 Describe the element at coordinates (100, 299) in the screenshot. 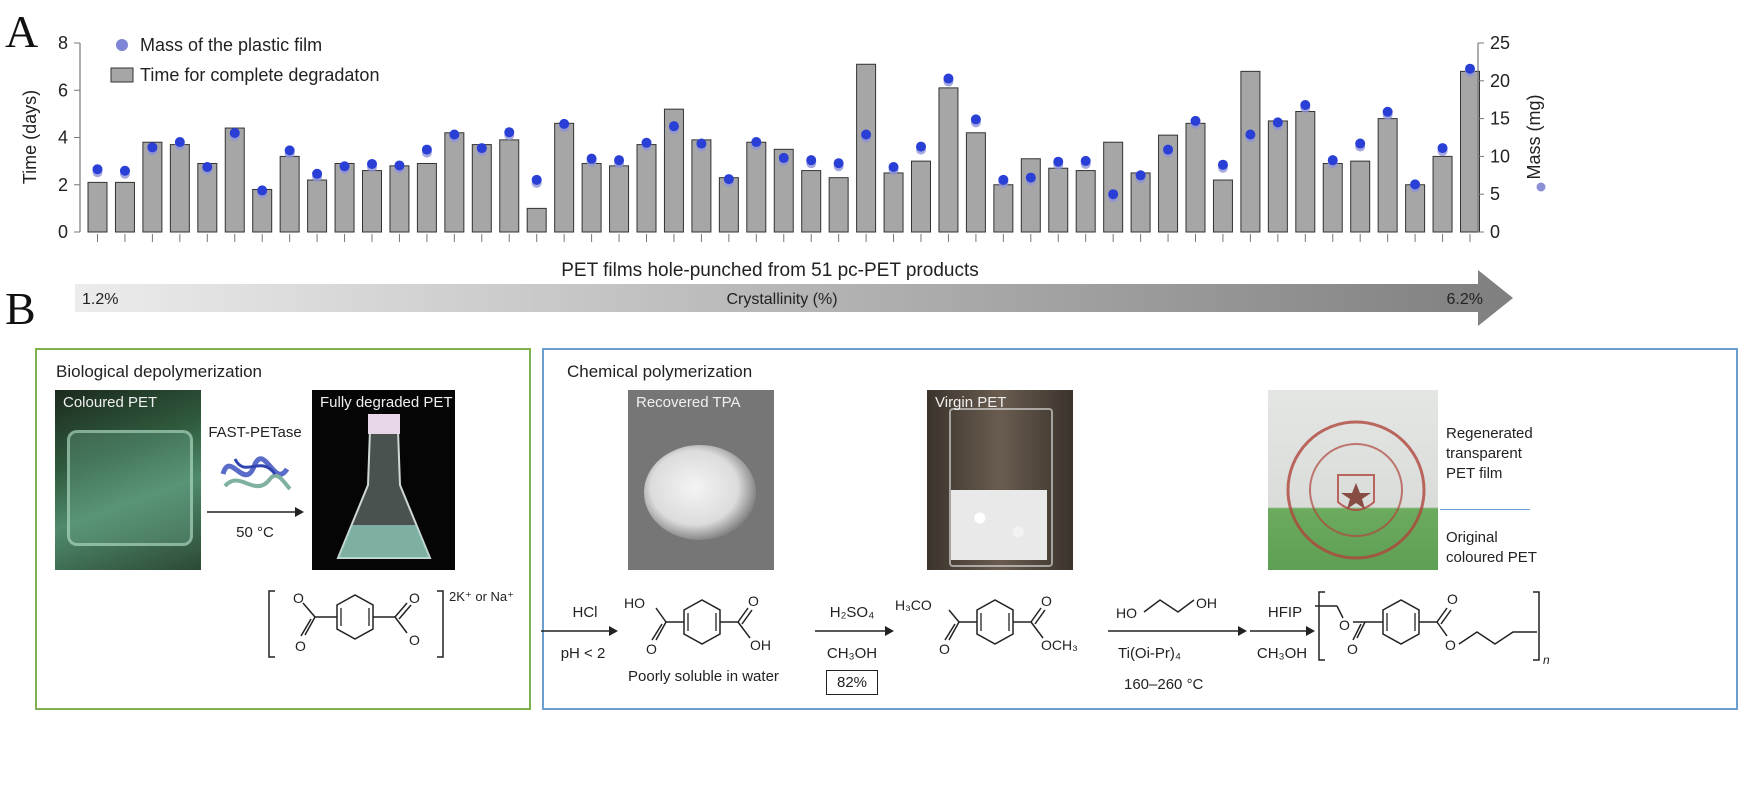

I see `crystallinity-start: 1.2%` at that location.